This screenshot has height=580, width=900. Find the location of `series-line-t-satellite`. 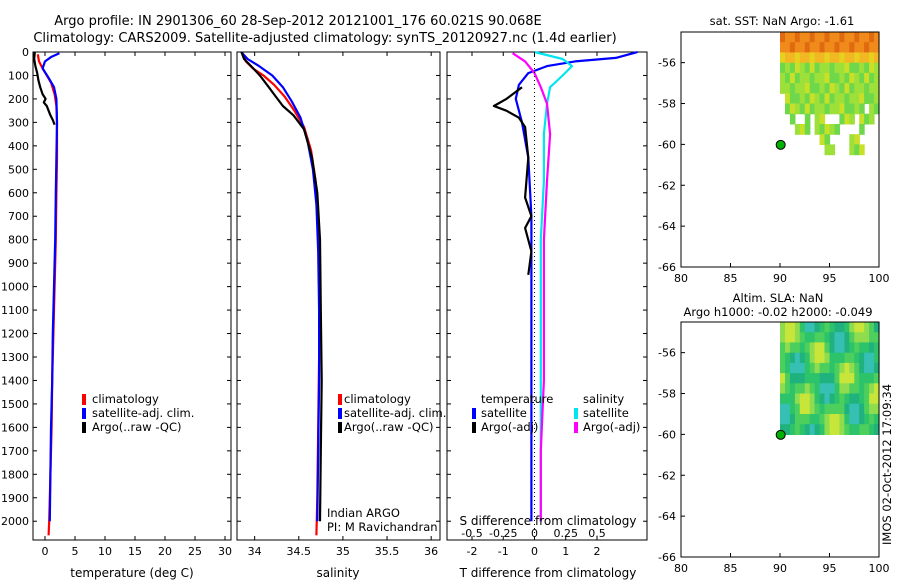

series-line-t-satellite is located at coordinates (576, 286).